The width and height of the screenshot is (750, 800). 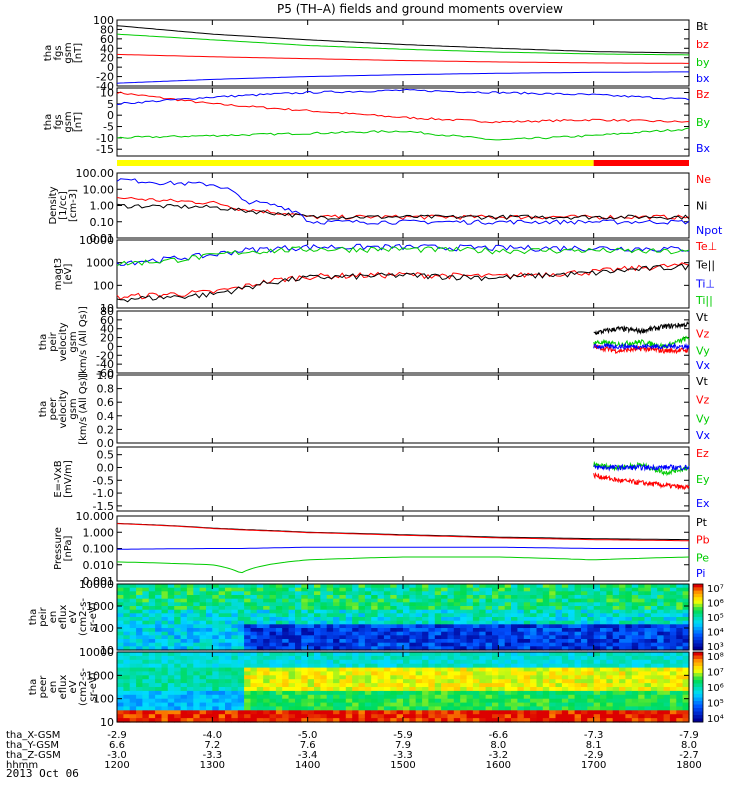 What do you see at coordinates (63, 121) in the screenshot?
I see `y-axis-label: tha fgs gsm [nT]` at bounding box center [63, 121].